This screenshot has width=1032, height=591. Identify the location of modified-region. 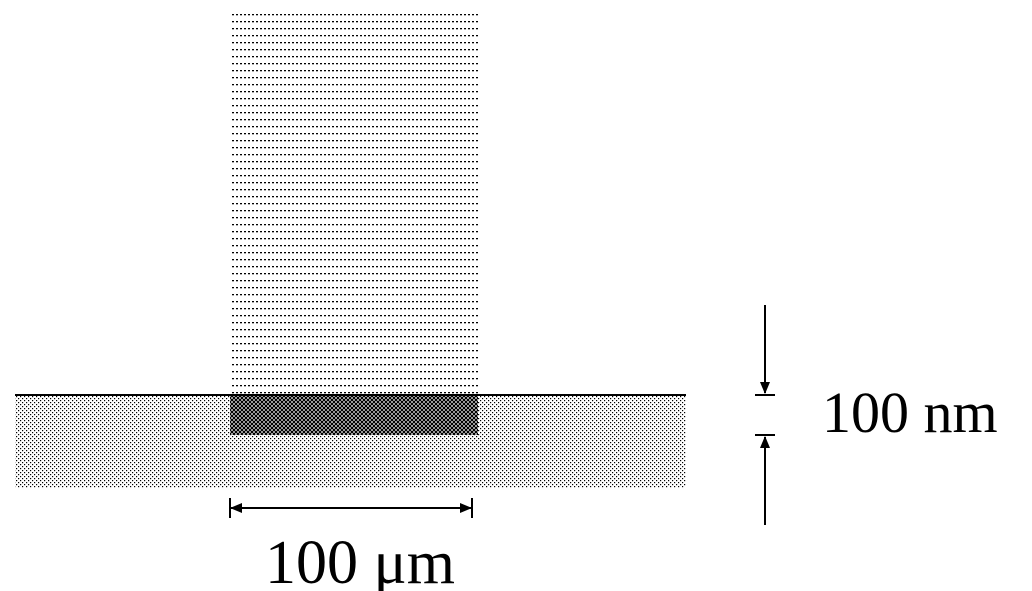
(354, 415).